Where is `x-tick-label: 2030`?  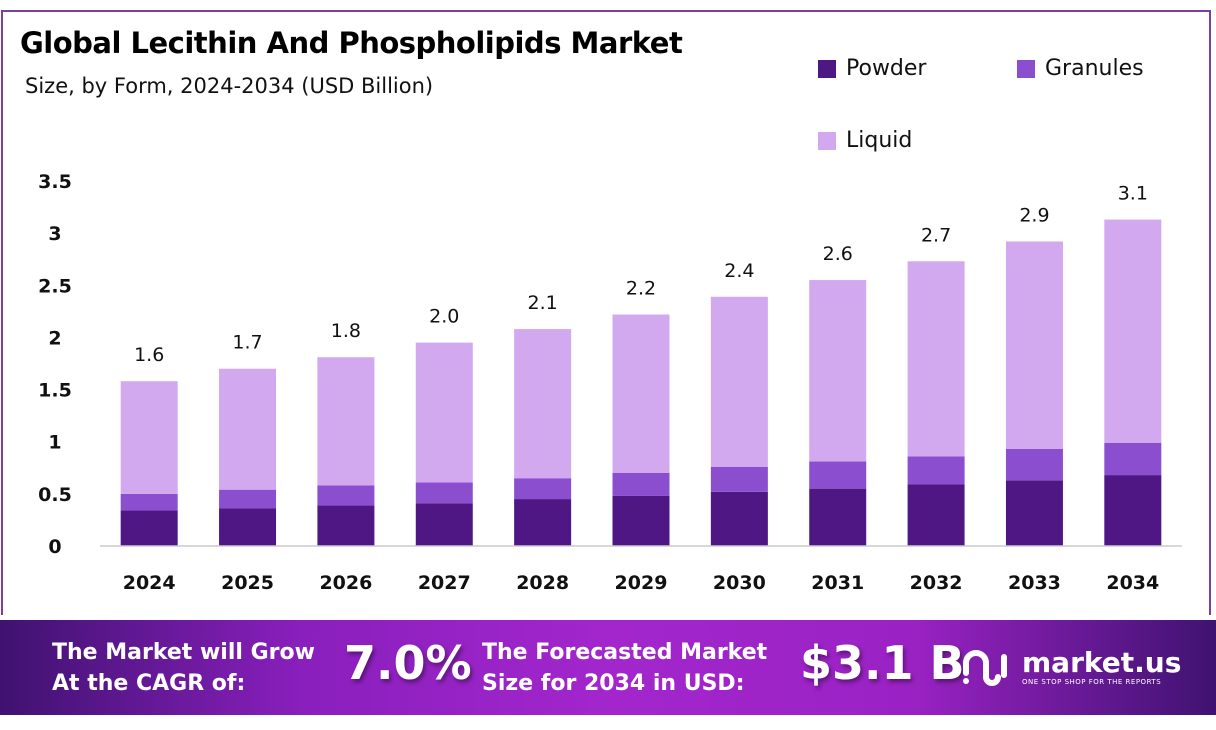 x-tick-label: 2030 is located at coordinates (739, 583).